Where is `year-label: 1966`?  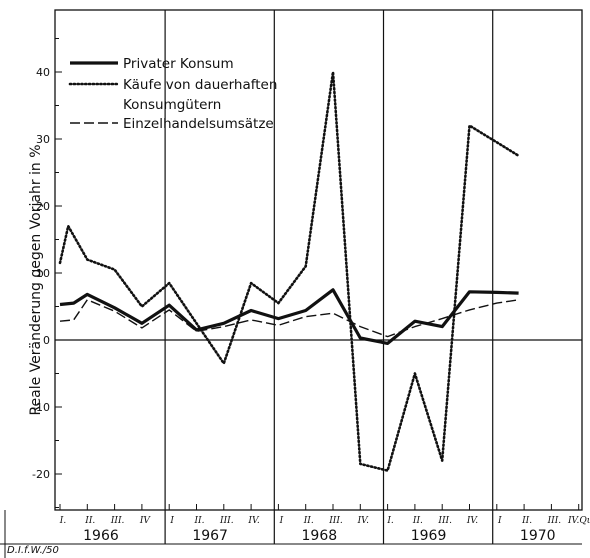 year-label: 1966 is located at coordinates (101, 536).